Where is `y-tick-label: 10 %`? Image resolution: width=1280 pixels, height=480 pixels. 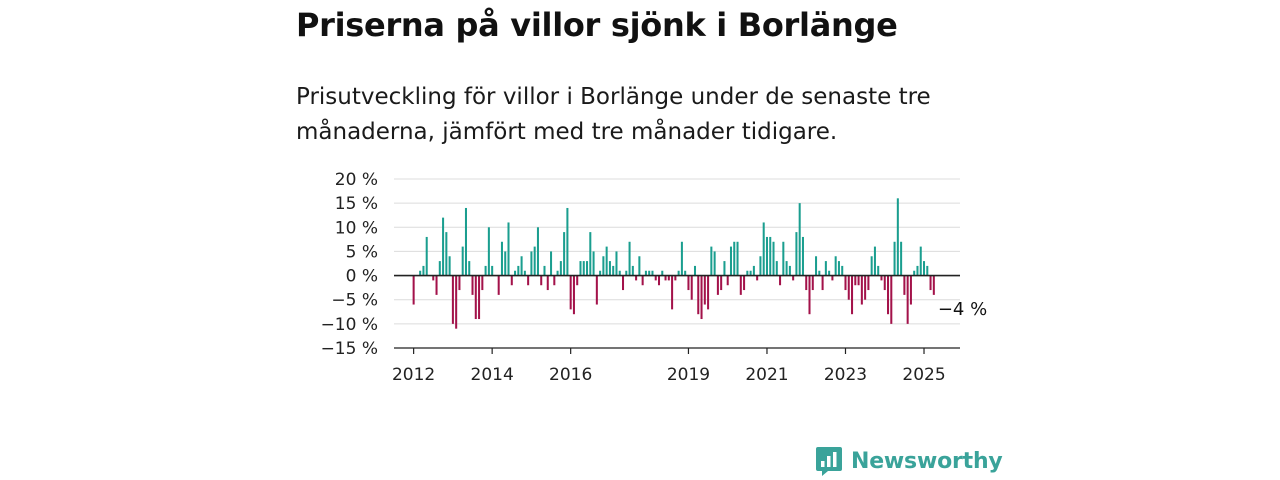
y-tick-label: 10 % is located at coordinates (356, 228).